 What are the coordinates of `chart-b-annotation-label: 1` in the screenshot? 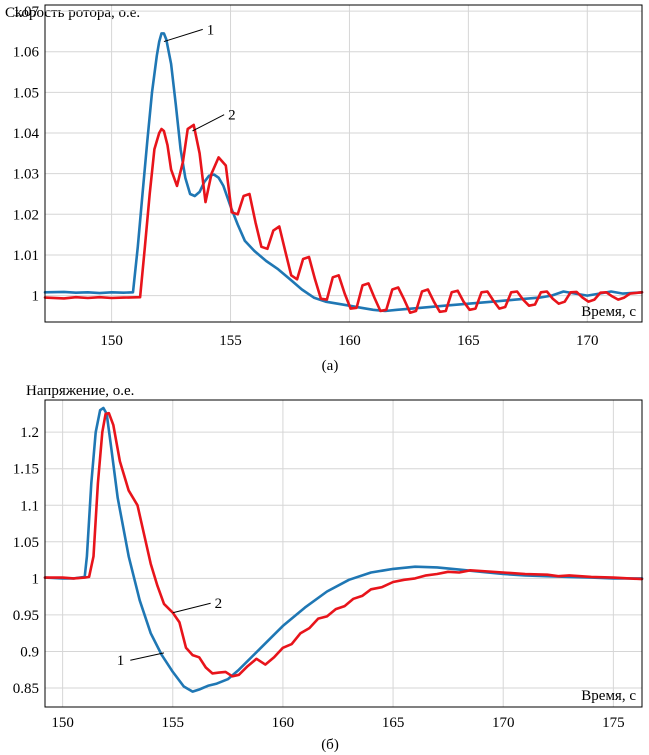 It's located at (121, 661).